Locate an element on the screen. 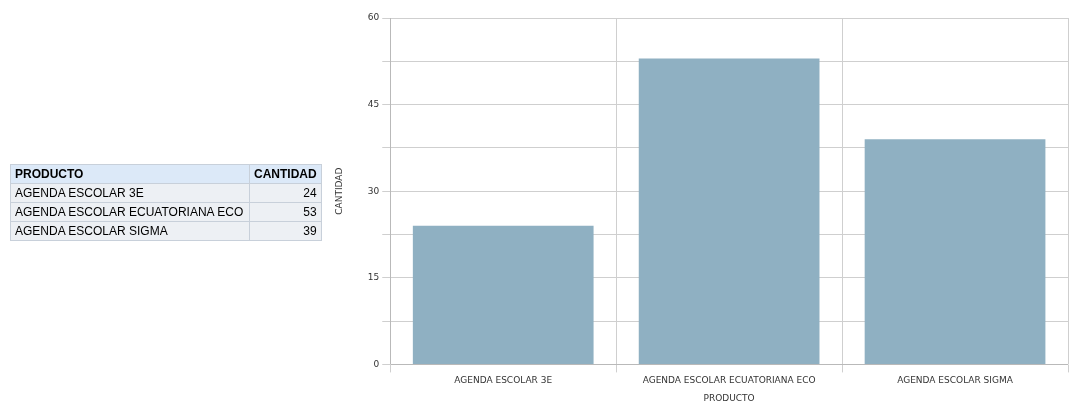 The image size is (1072, 409). category-label: AGENDA ESCOLAR SIGMA is located at coordinates (130, 231).